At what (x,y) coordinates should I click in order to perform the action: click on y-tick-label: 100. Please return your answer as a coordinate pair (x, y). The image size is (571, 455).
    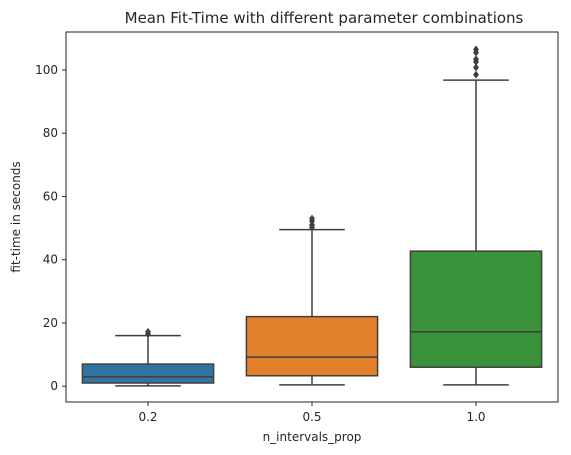
    Looking at the image, I should click on (46, 70).